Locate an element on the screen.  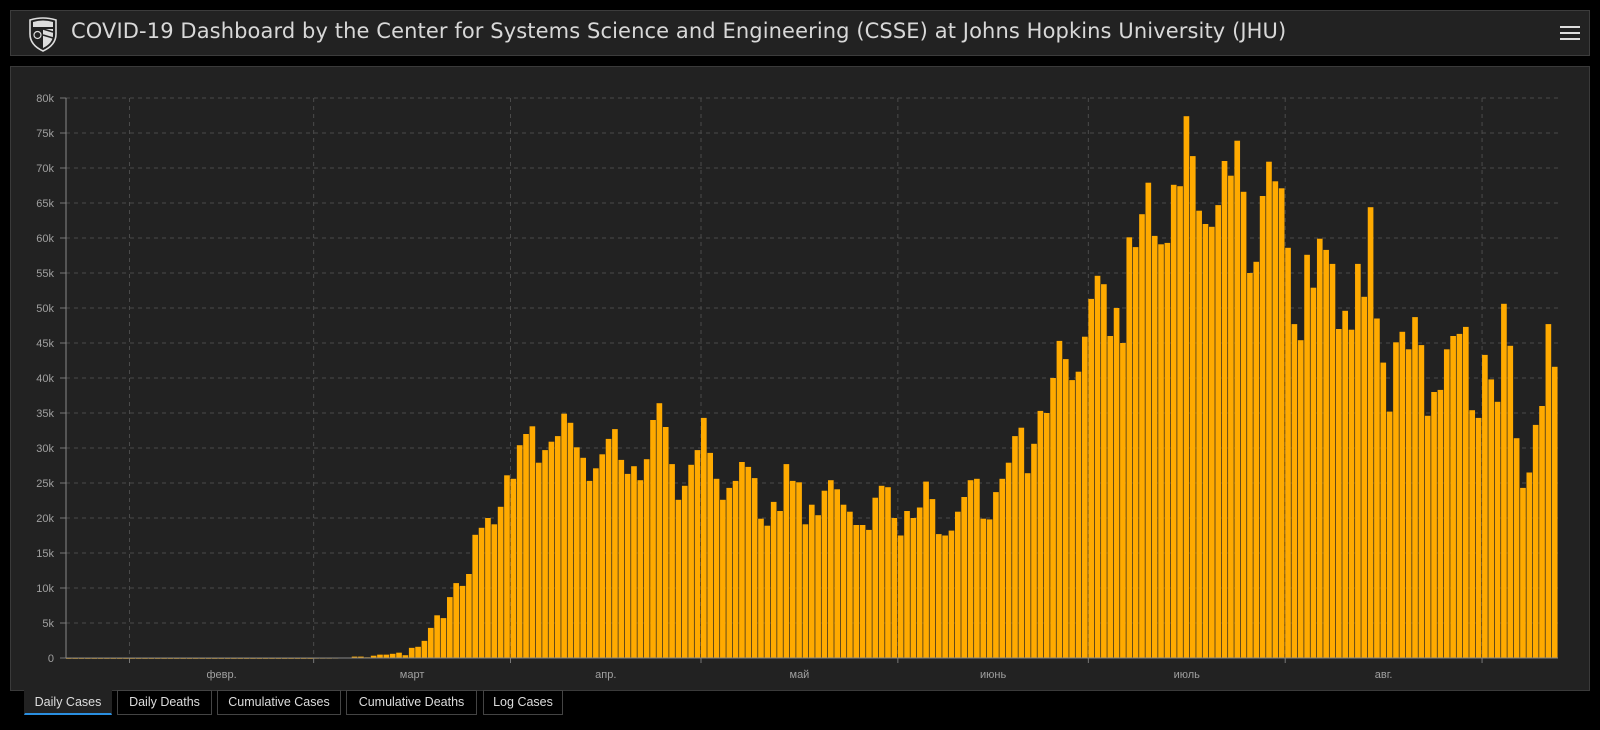
tab-log-cases: Log Cases is located at coordinates (523, 702).